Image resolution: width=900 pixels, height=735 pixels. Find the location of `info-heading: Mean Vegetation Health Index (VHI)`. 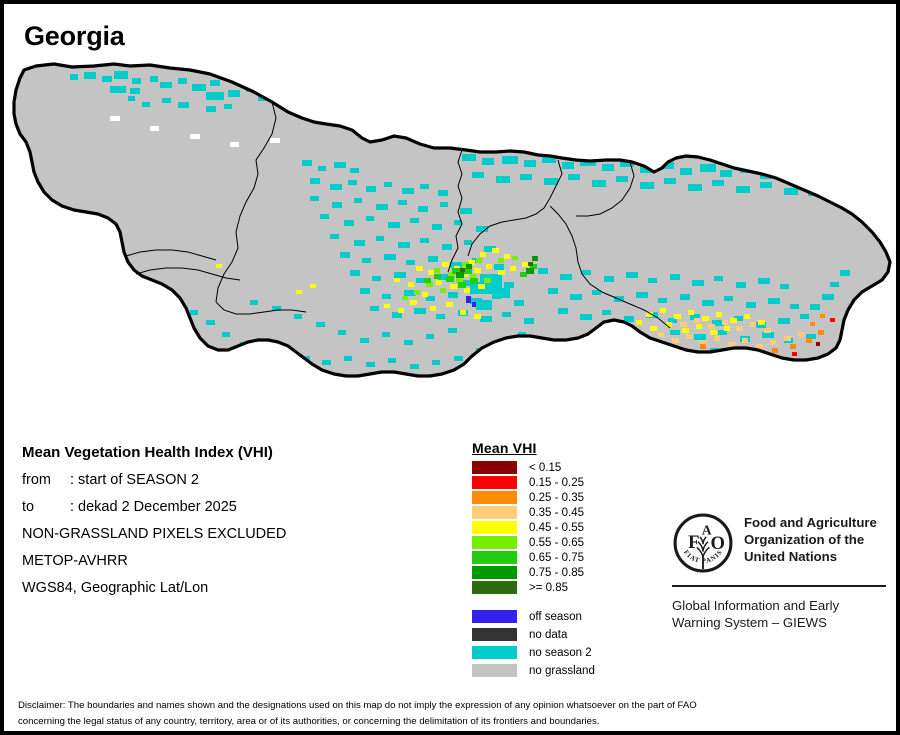

info-heading: Mean Vegetation Health Index (VHI) is located at coordinates (147, 452).